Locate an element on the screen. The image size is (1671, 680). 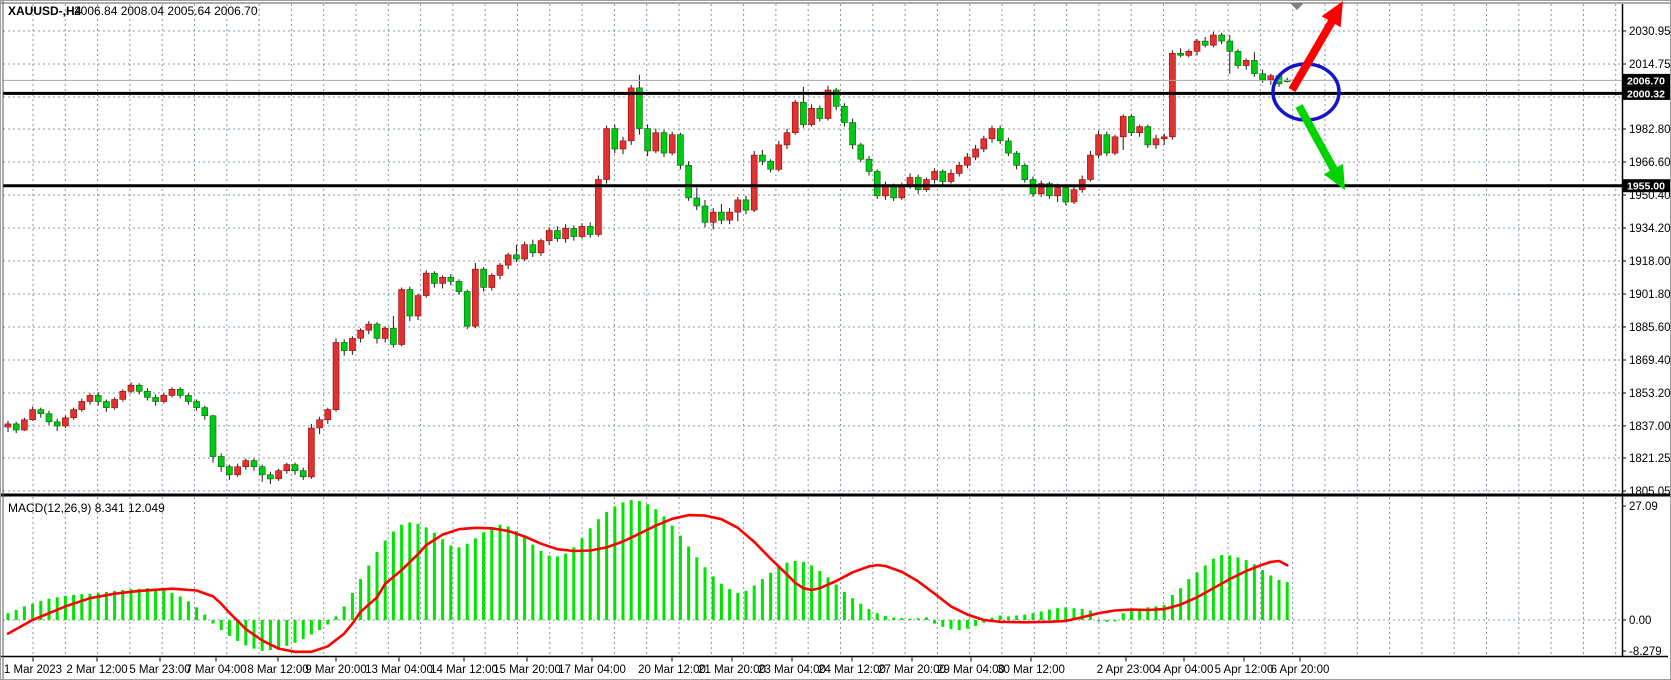
price-axis-label: 1966.60 is located at coordinates (1650, 163).